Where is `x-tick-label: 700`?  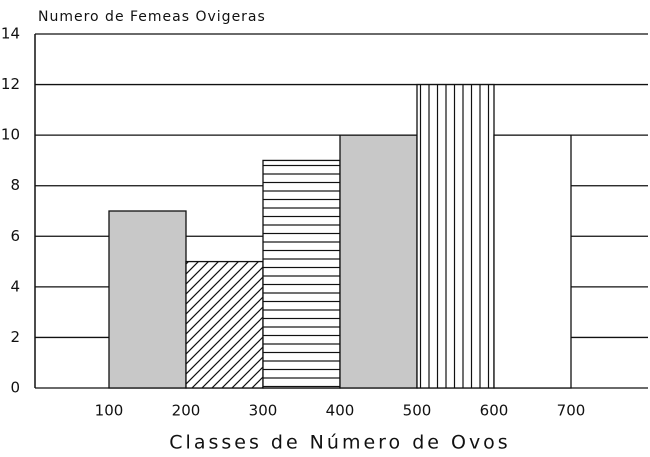
x-tick-label: 700 is located at coordinates (571, 411).